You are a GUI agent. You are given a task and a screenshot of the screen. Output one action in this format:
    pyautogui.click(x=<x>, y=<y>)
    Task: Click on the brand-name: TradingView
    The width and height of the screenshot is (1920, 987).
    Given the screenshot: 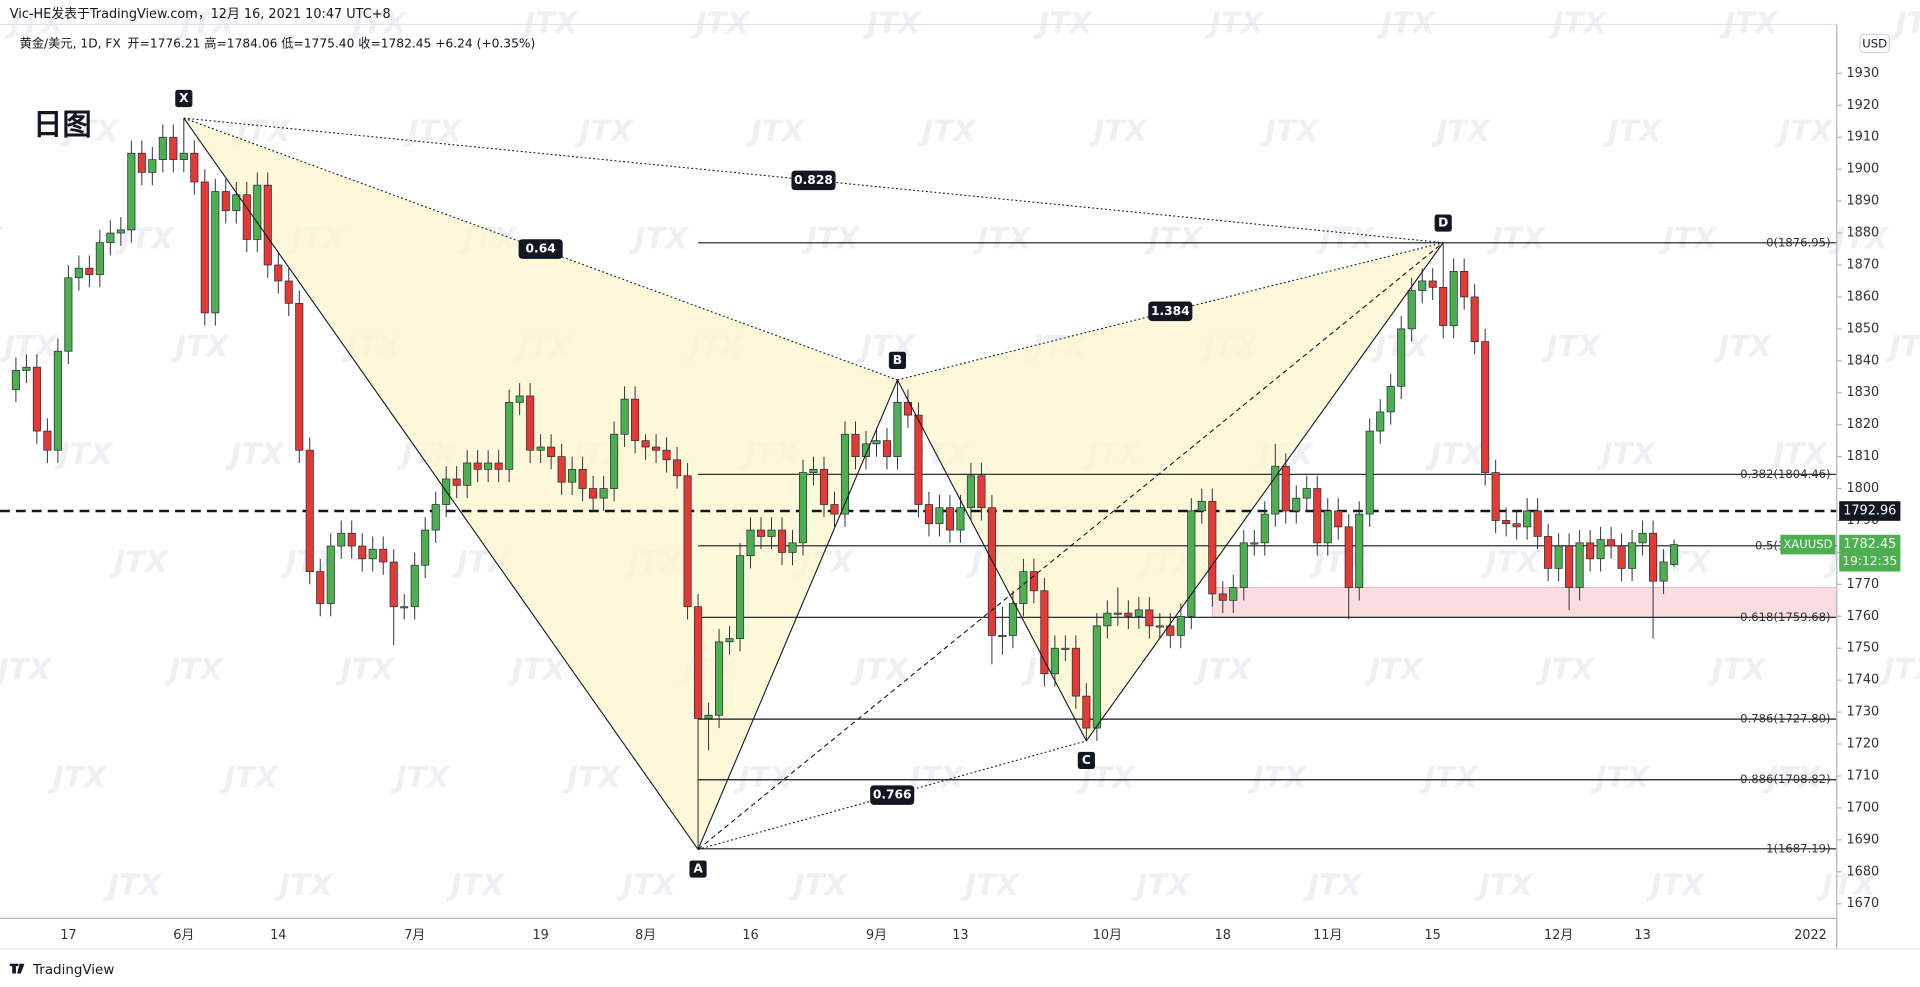 What is the action you would take?
    pyautogui.click(x=73, y=970)
    